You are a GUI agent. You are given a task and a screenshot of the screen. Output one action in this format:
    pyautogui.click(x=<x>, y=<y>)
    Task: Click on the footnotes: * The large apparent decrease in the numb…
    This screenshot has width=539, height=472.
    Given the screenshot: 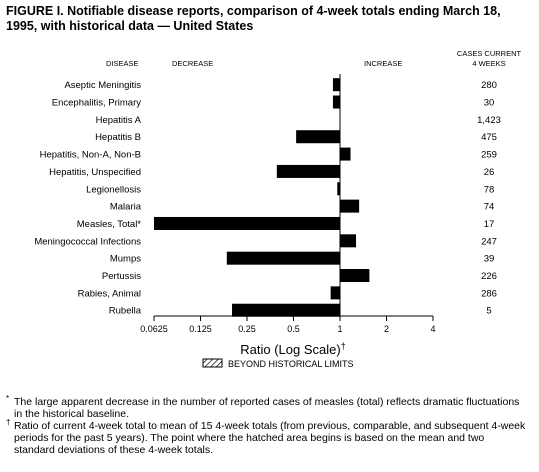 What is the action you would take?
    pyautogui.click(x=266, y=425)
    